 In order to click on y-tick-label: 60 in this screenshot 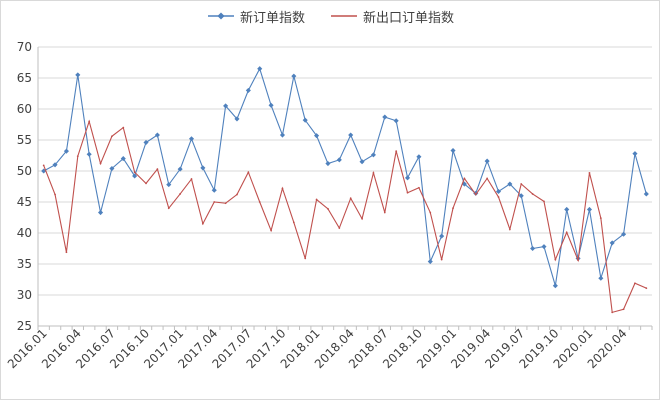, I will do `click(24, 109)`.